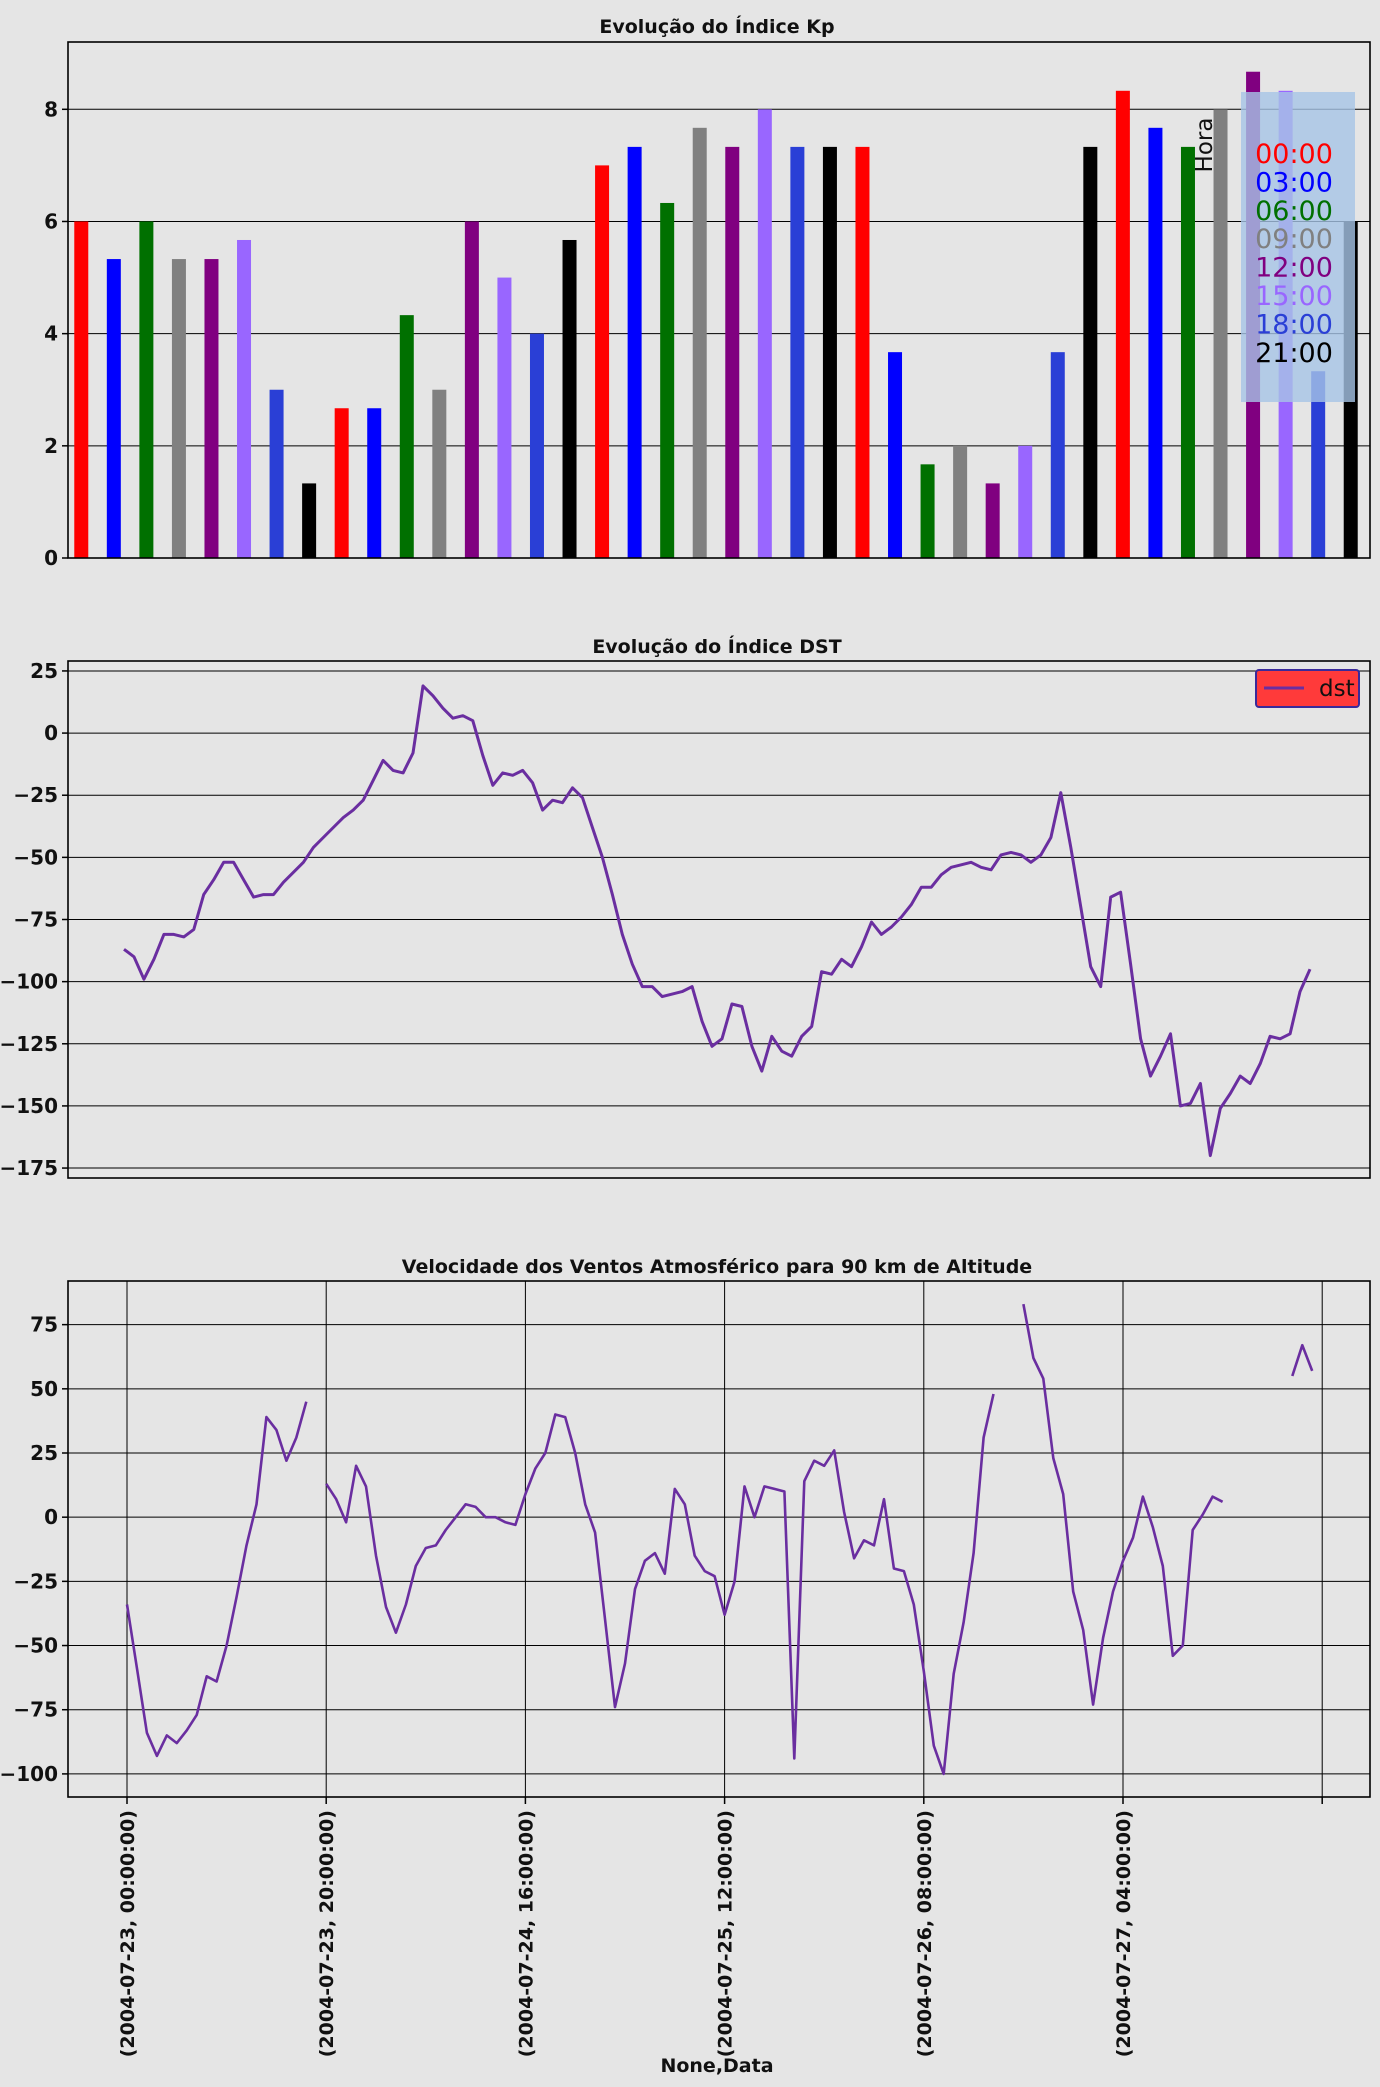 The height and width of the screenshot is (2087, 1380). I want to click on x-tick-label: (2004-07-25, 12:00:00), so click(726, 1933).